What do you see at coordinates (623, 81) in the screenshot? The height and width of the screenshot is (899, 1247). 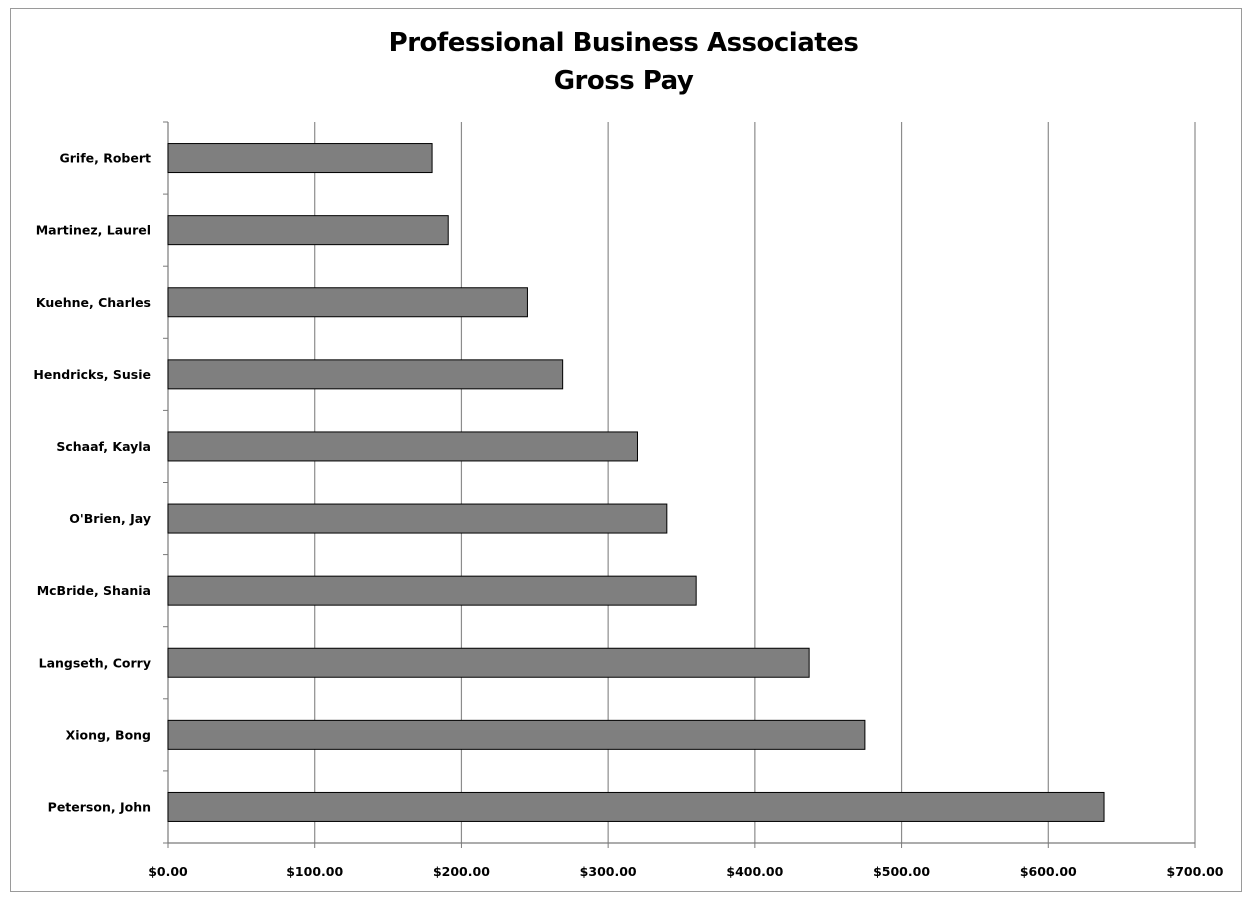 I see `chart-subtitle: Gross Pay` at bounding box center [623, 81].